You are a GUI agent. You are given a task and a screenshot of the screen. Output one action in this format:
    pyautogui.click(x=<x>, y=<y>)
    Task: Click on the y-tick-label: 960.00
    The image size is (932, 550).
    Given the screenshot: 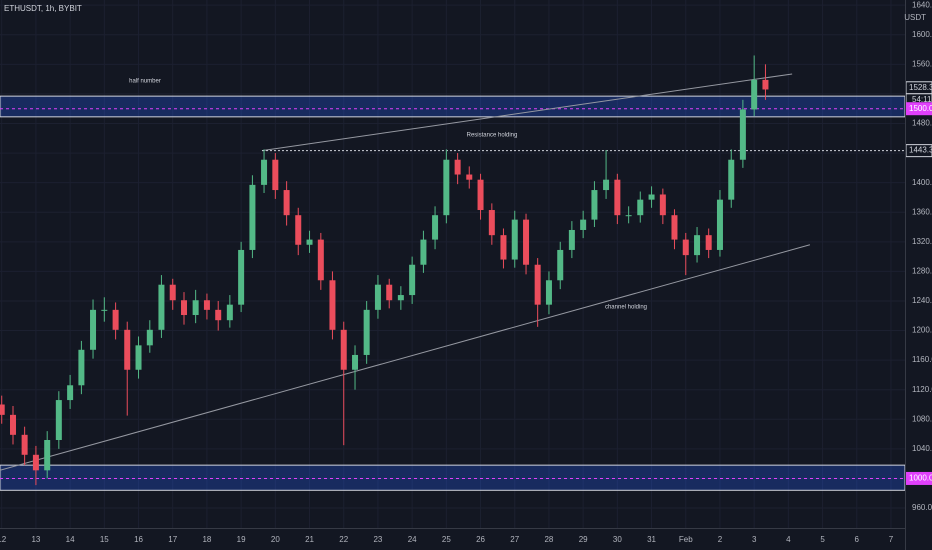 What is the action you would take?
    pyautogui.click(x=922, y=507)
    